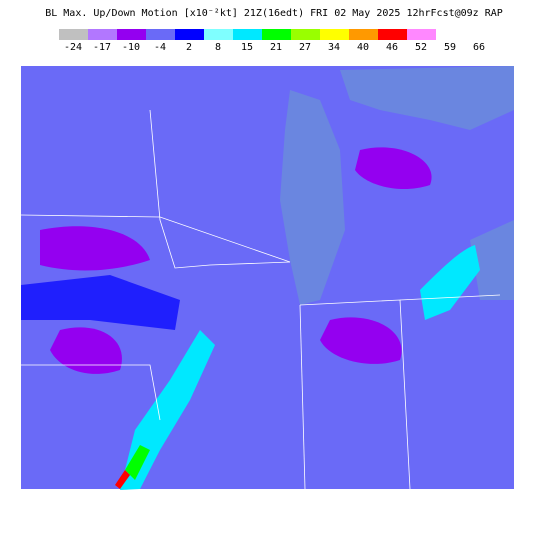 The image size is (548, 548). What do you see at coordinates (479, 47) in the screenshot?
I see `legend-label: 66` at bounding box center [479, 47].